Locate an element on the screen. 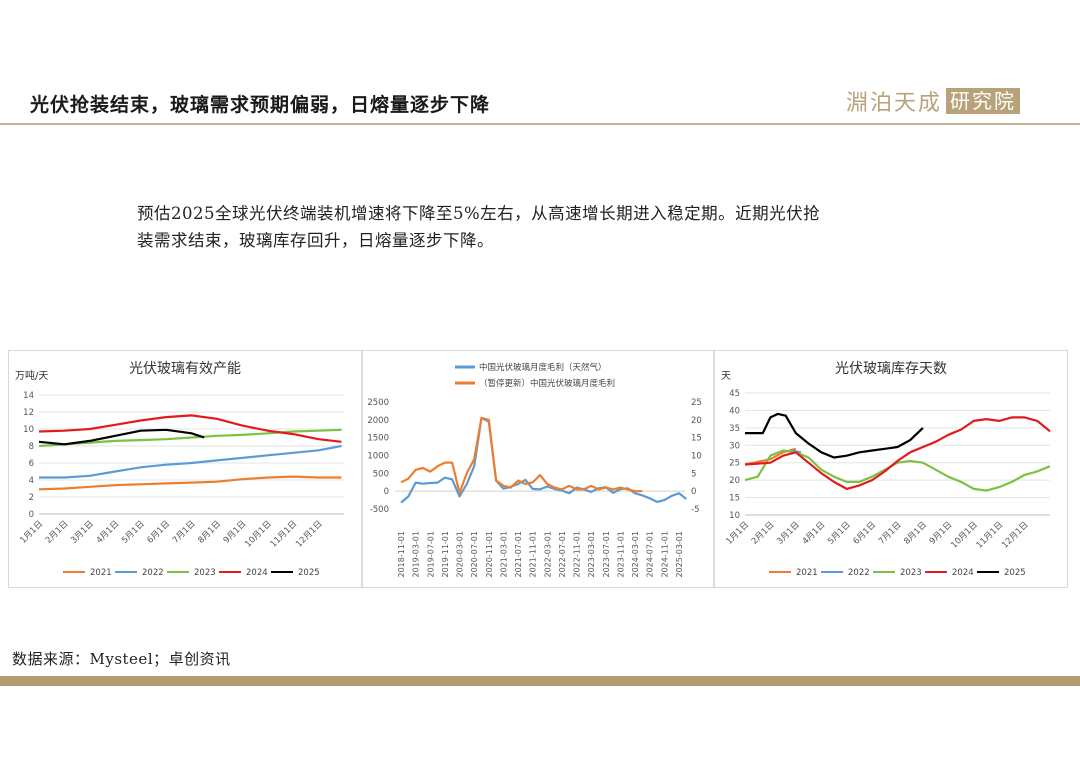 The width and height of the screenshot is (1080, 764). y-tick-label: 15 is located at coordinates (734, 499).